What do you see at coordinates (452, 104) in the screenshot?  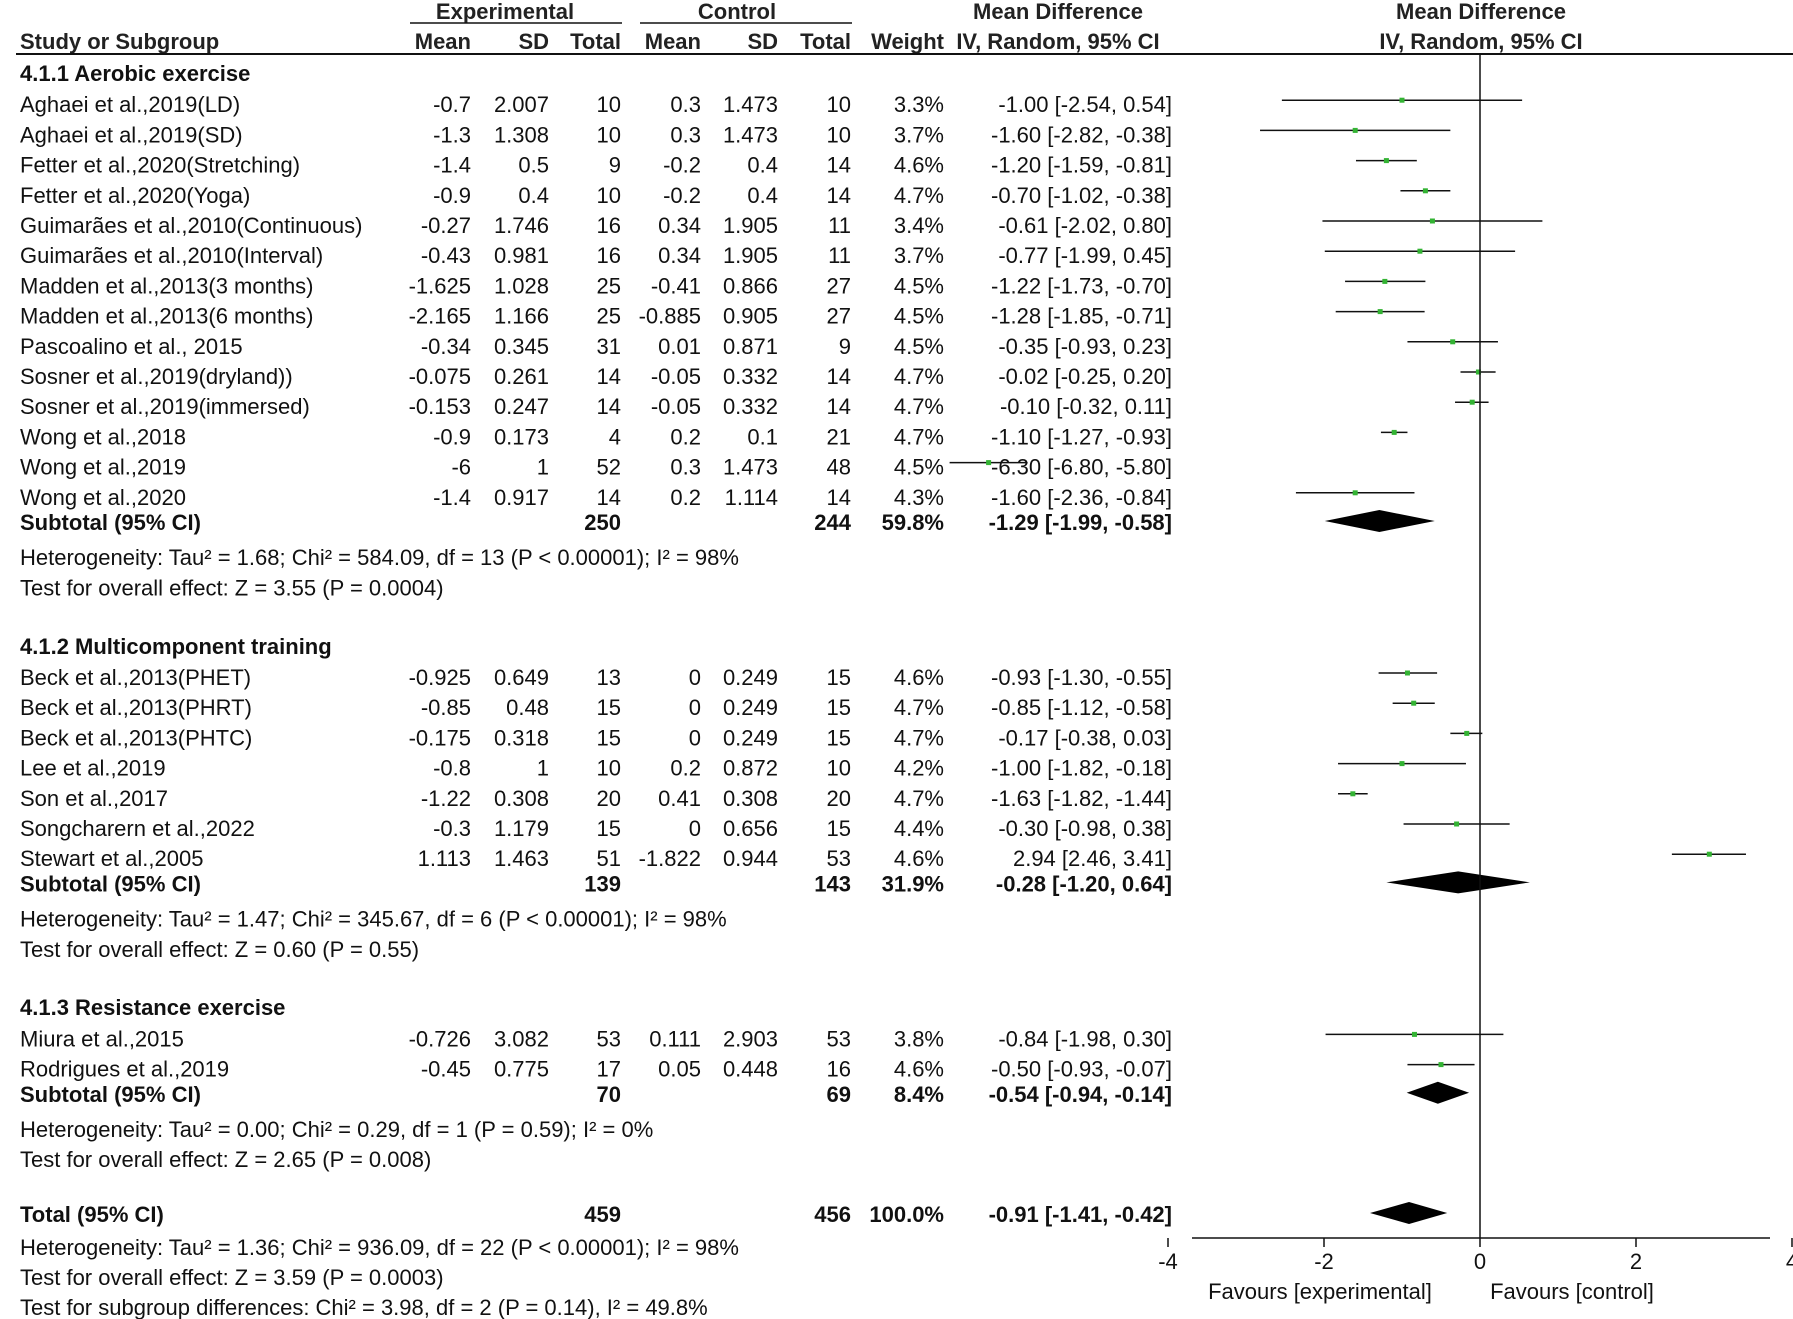 I see `exp-mean-value: -0.7` at bounding box center [452, 104].